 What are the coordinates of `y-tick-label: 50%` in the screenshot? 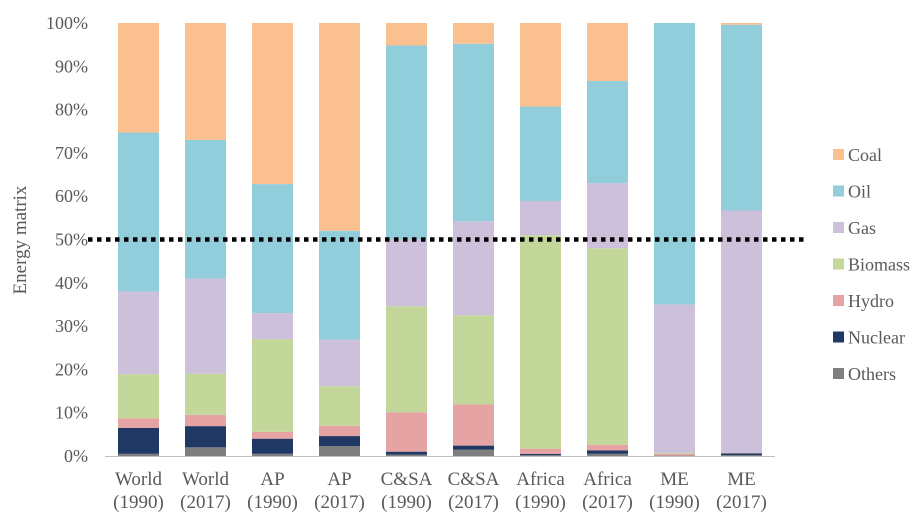 It's located at (71, 240).